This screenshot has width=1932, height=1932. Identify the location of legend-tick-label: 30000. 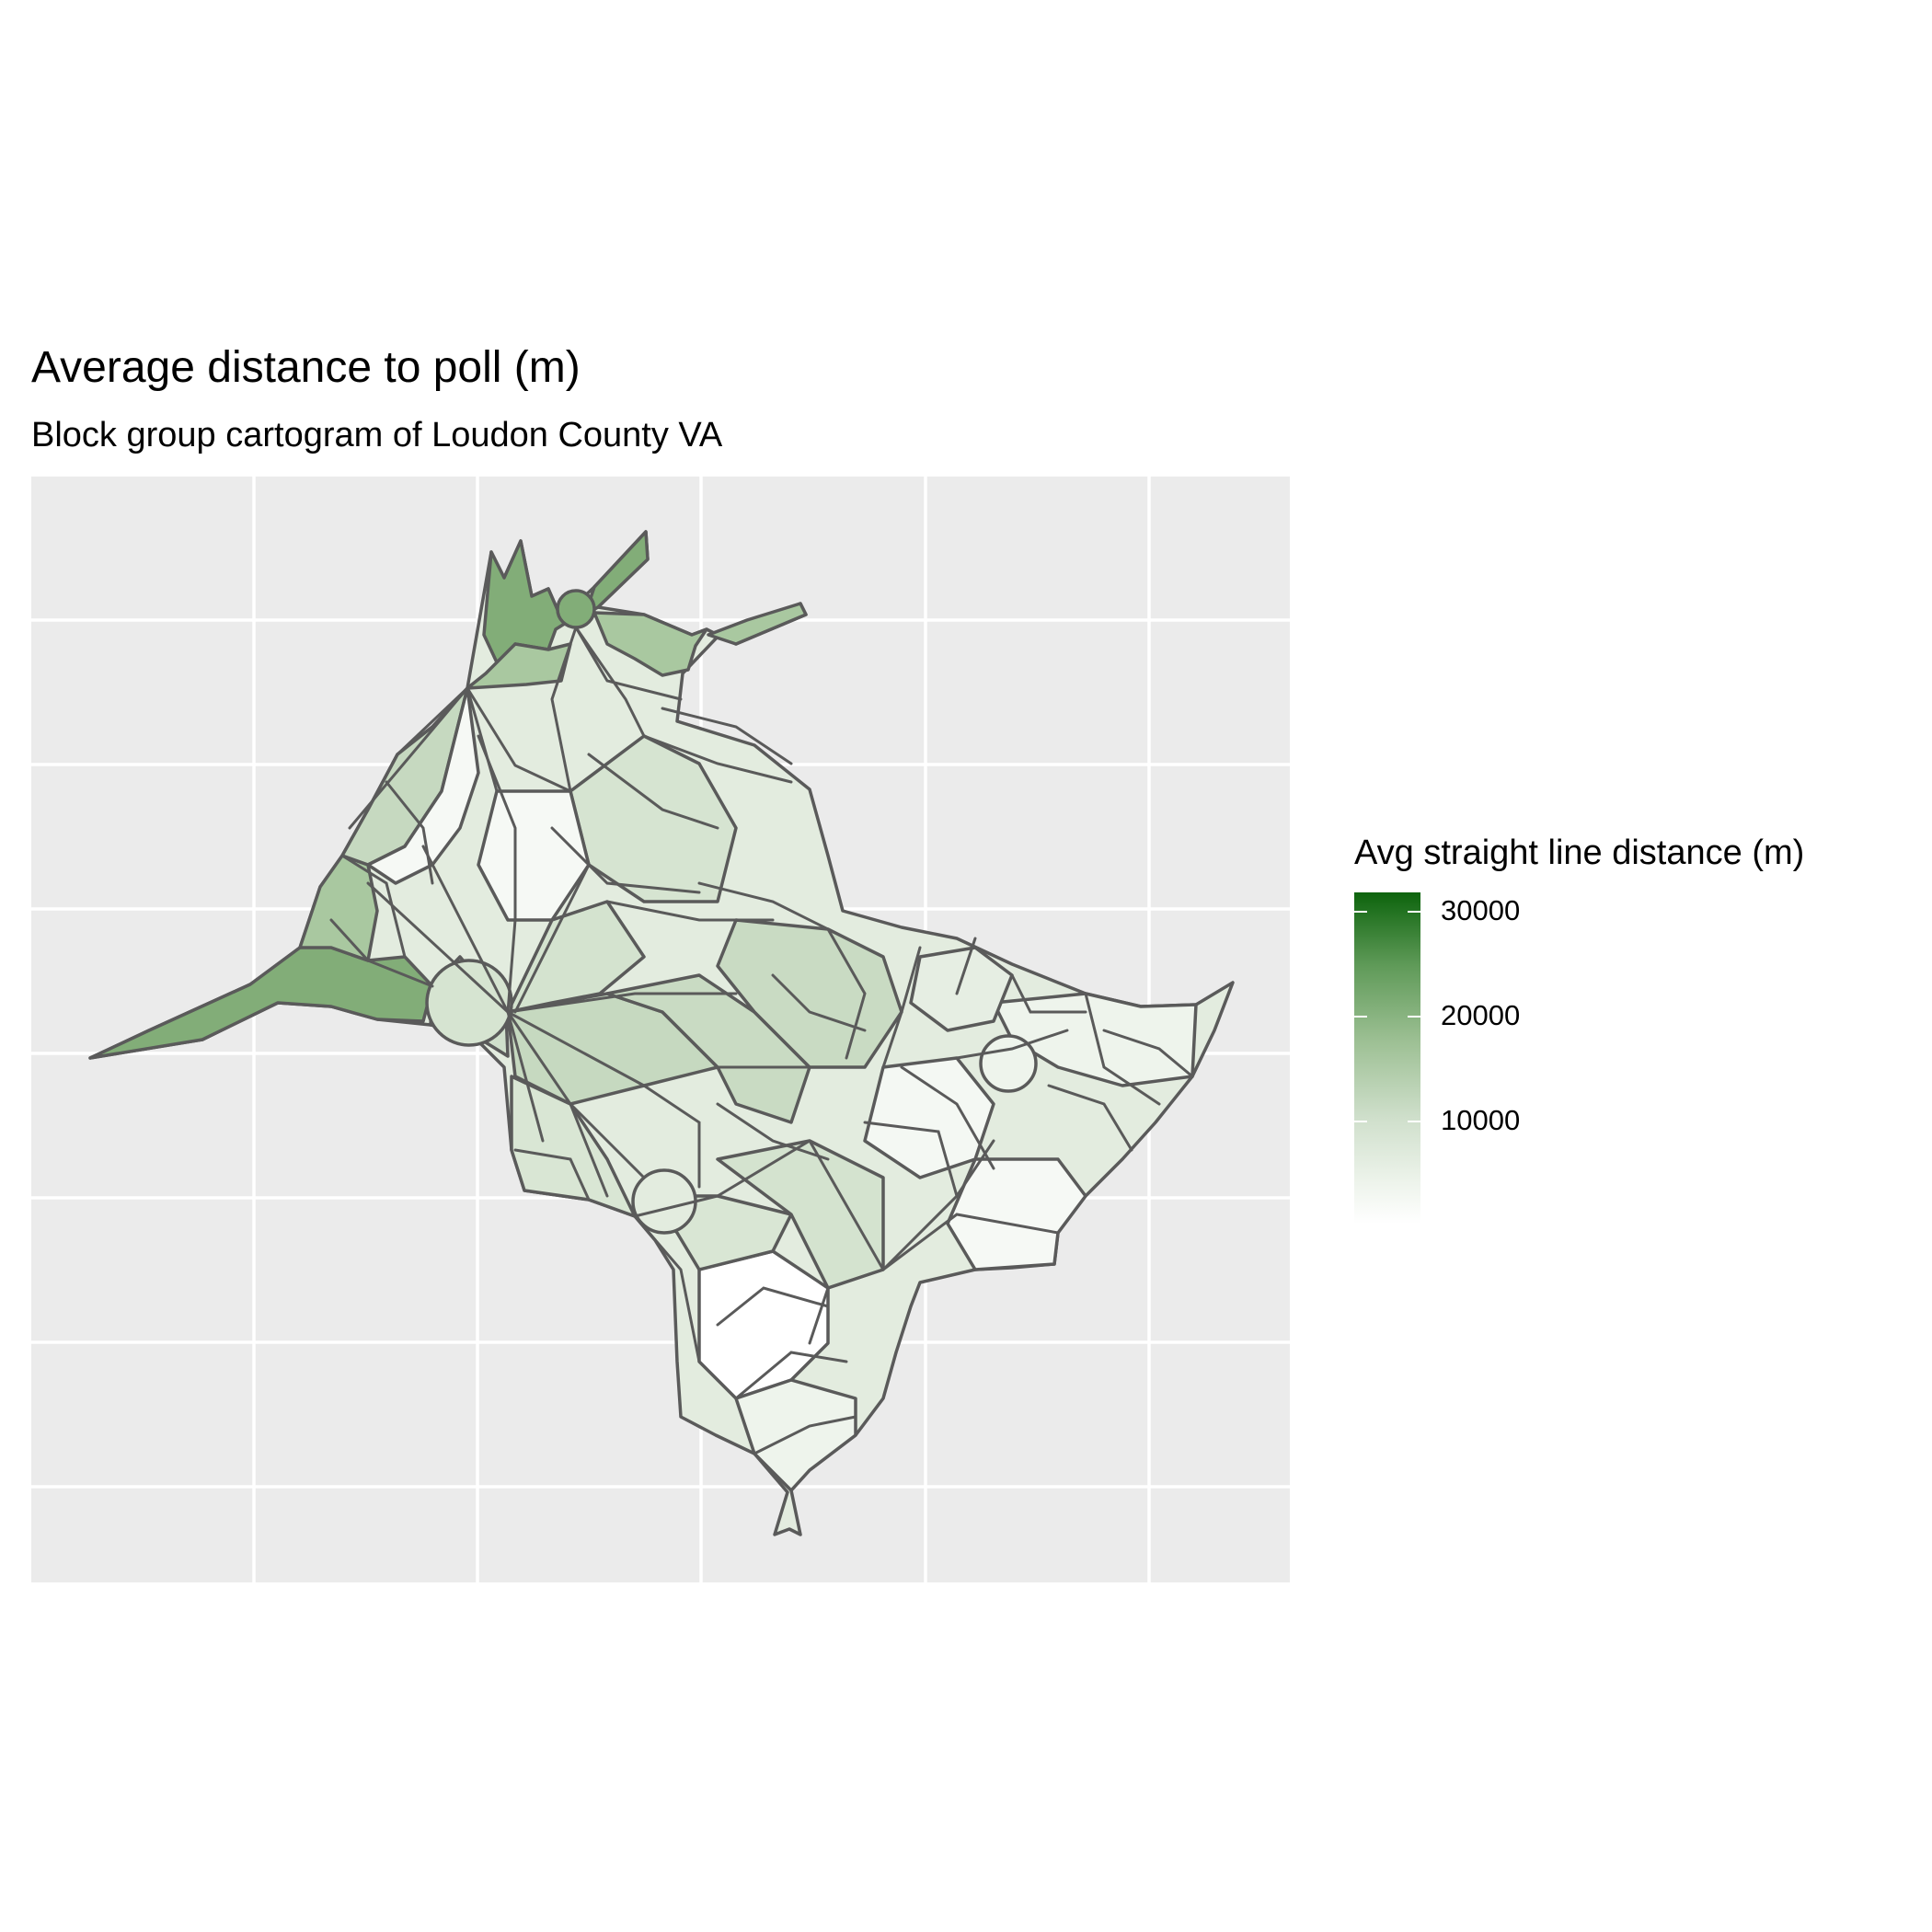
(1481, 910).